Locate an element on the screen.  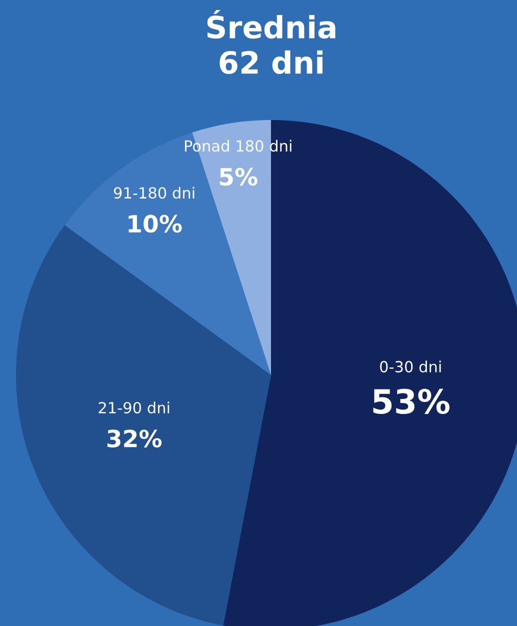
data-label: 5% is located at coordinates (239, 177).